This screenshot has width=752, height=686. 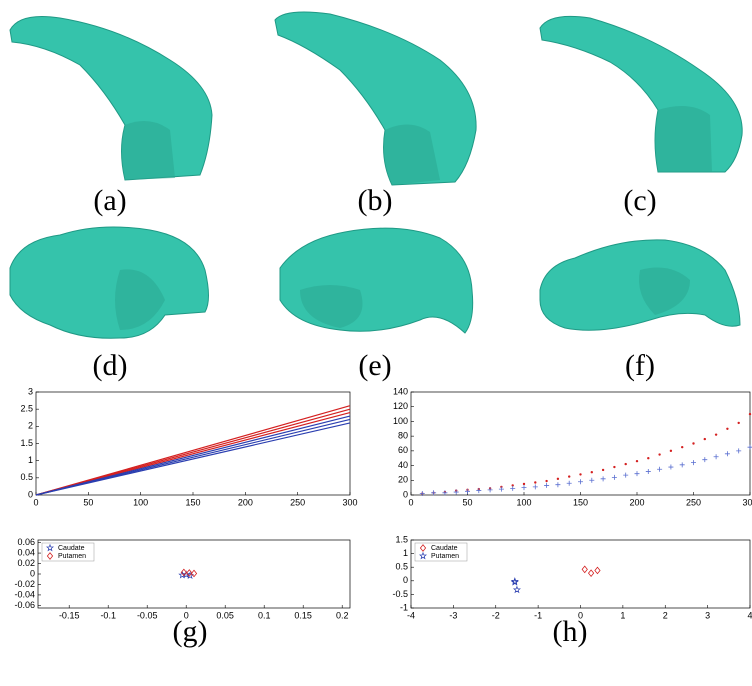 I want to click on panel-label: (g), so click(x=190, y=631).